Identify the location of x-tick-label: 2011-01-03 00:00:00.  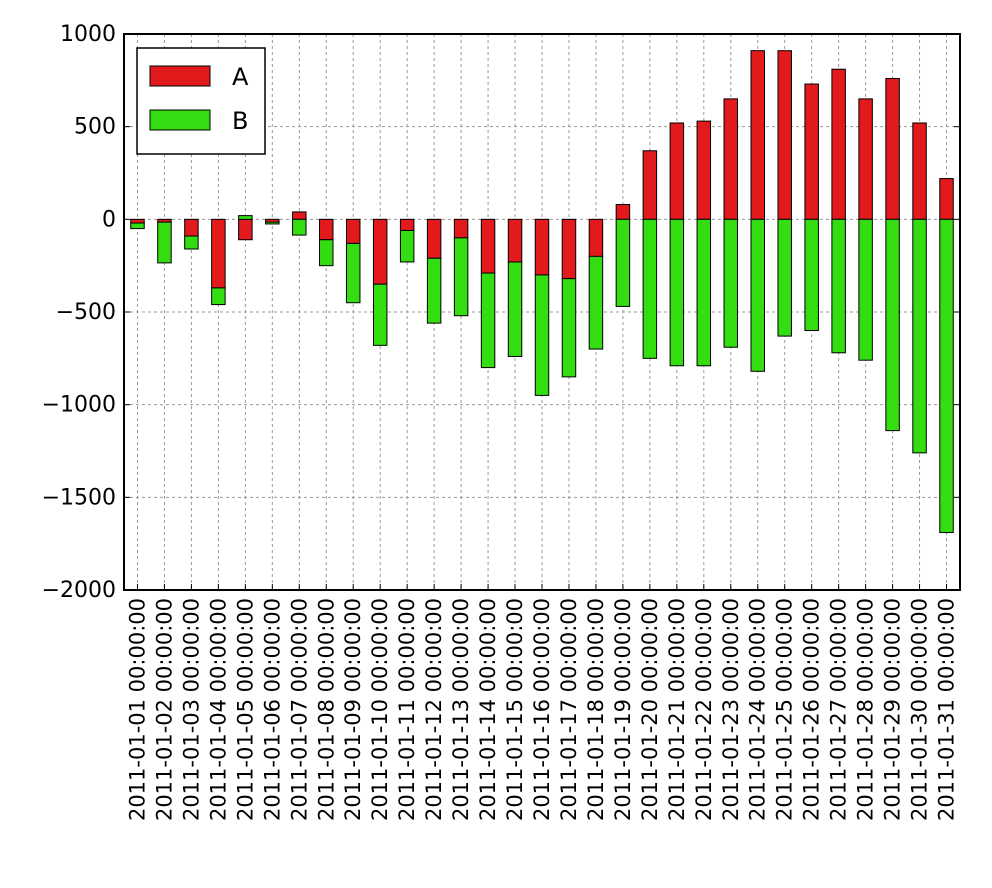
(191, 709).